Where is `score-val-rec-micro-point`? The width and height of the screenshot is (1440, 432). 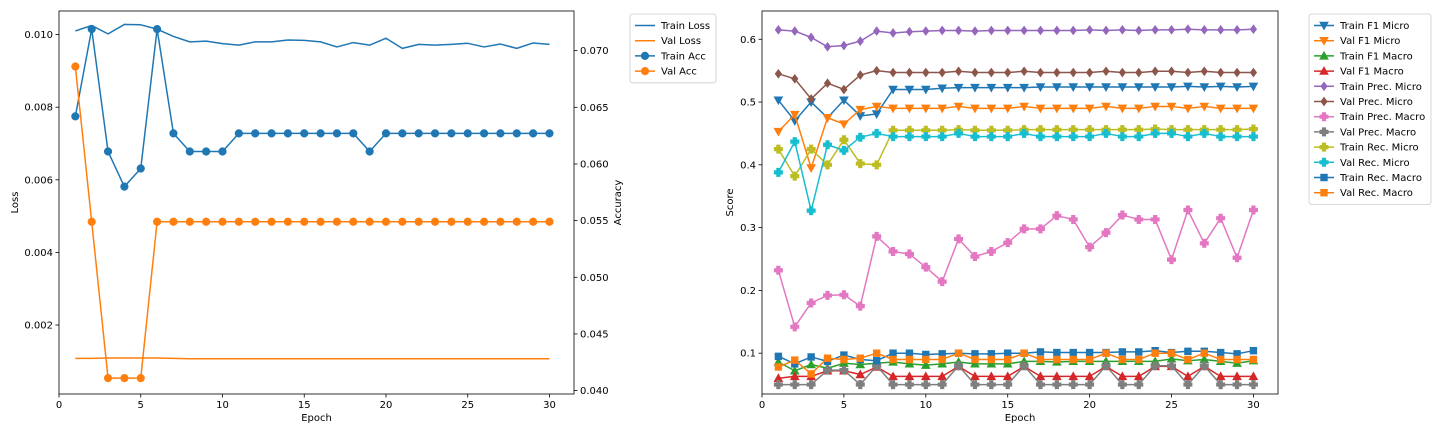
score-val-rec-micro-point is located at coordinates (1155, 133).